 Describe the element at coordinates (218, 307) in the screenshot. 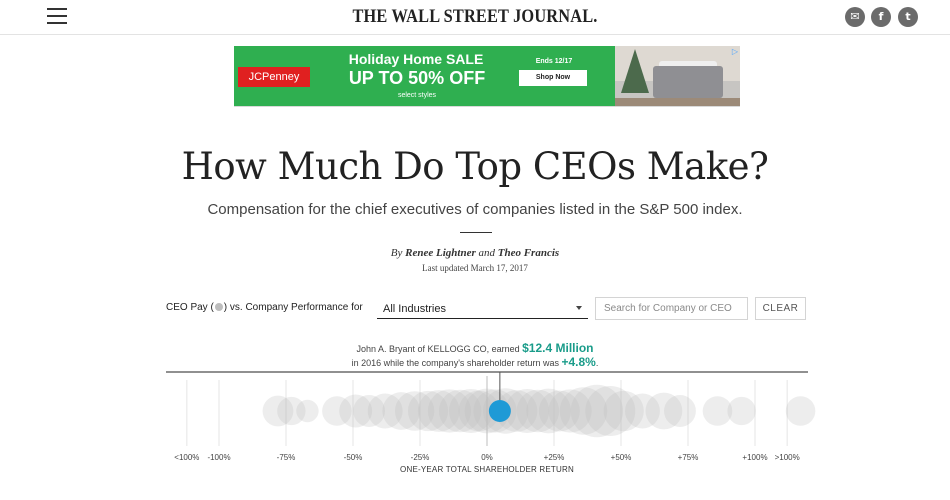

I see `bubble-legend-icon` at that location.